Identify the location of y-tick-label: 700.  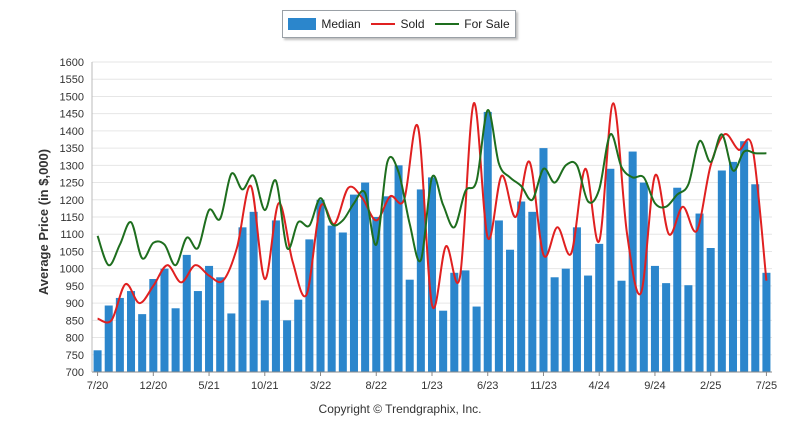
(75, 373).